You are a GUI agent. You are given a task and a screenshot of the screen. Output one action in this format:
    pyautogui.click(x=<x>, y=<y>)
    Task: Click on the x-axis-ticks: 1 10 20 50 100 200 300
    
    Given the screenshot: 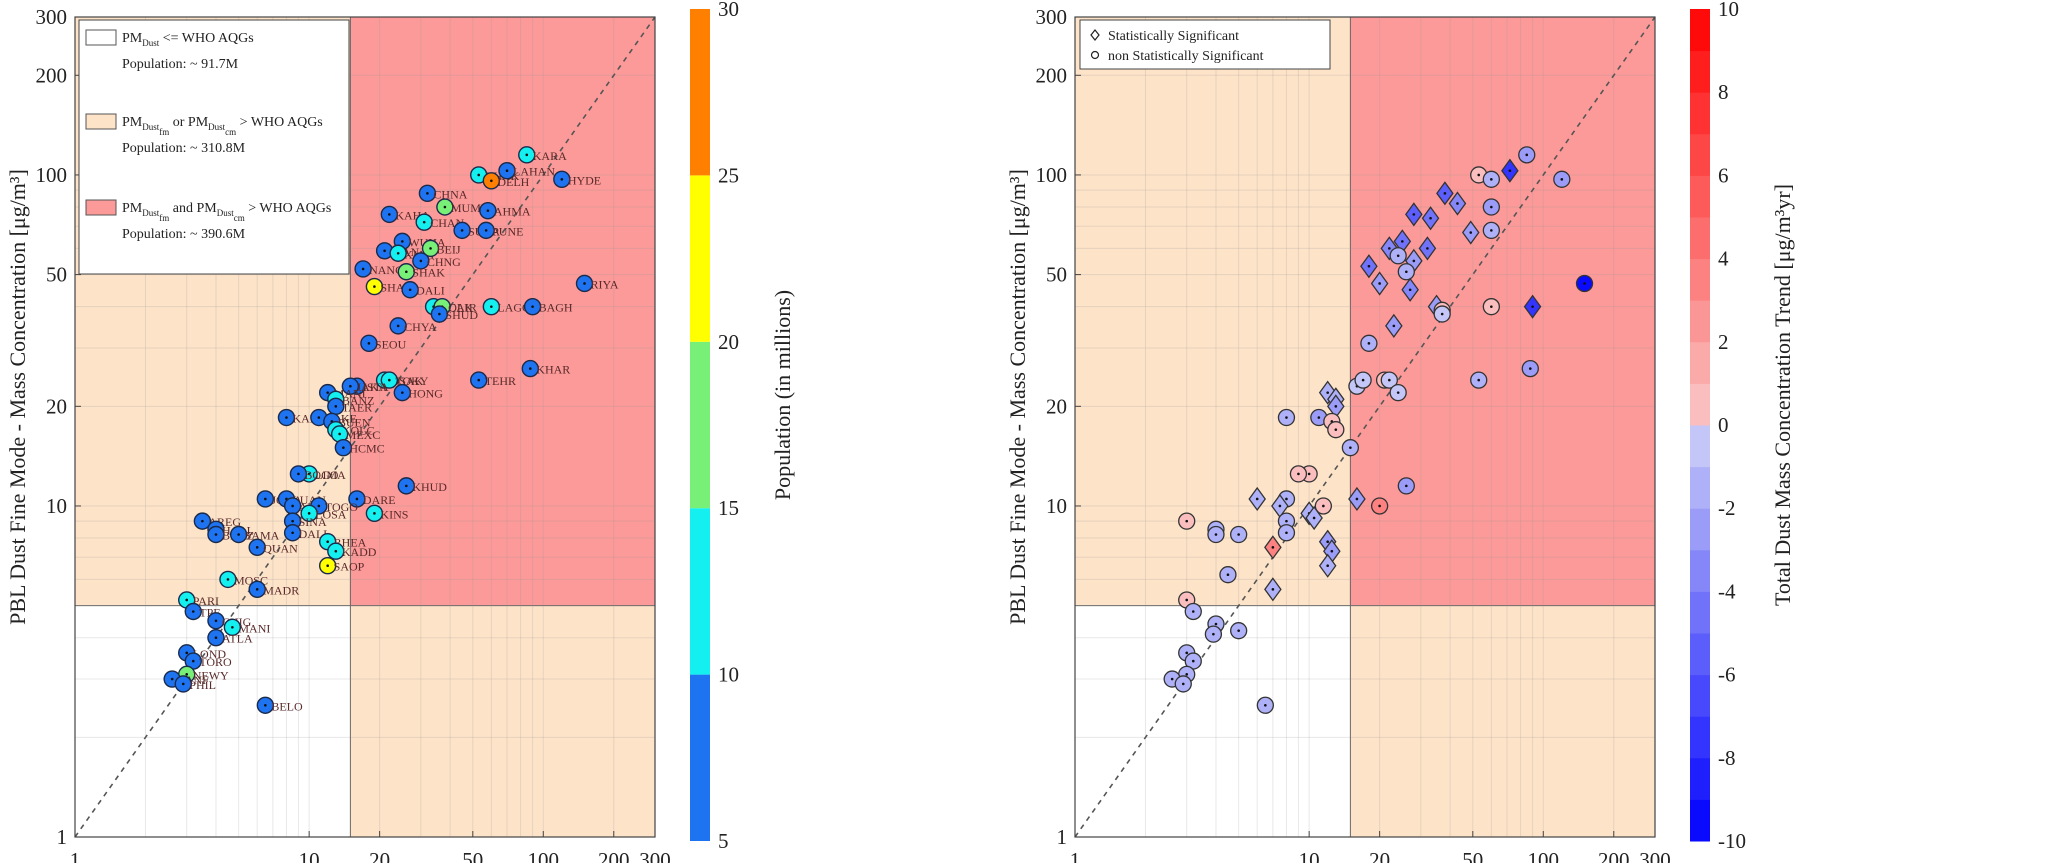 What is the action you would take?
    pyautogui.click(x=1370, y=847)
    